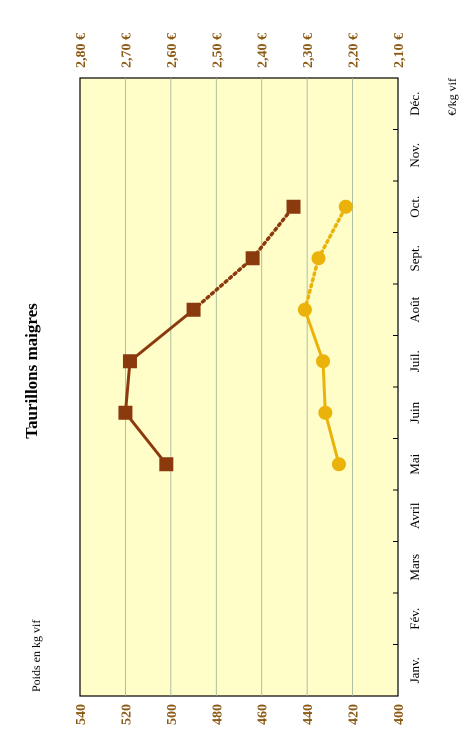 The width and height of the screenshot is (474, 756). I want to click on month-label: Avril, so click(414, 515).